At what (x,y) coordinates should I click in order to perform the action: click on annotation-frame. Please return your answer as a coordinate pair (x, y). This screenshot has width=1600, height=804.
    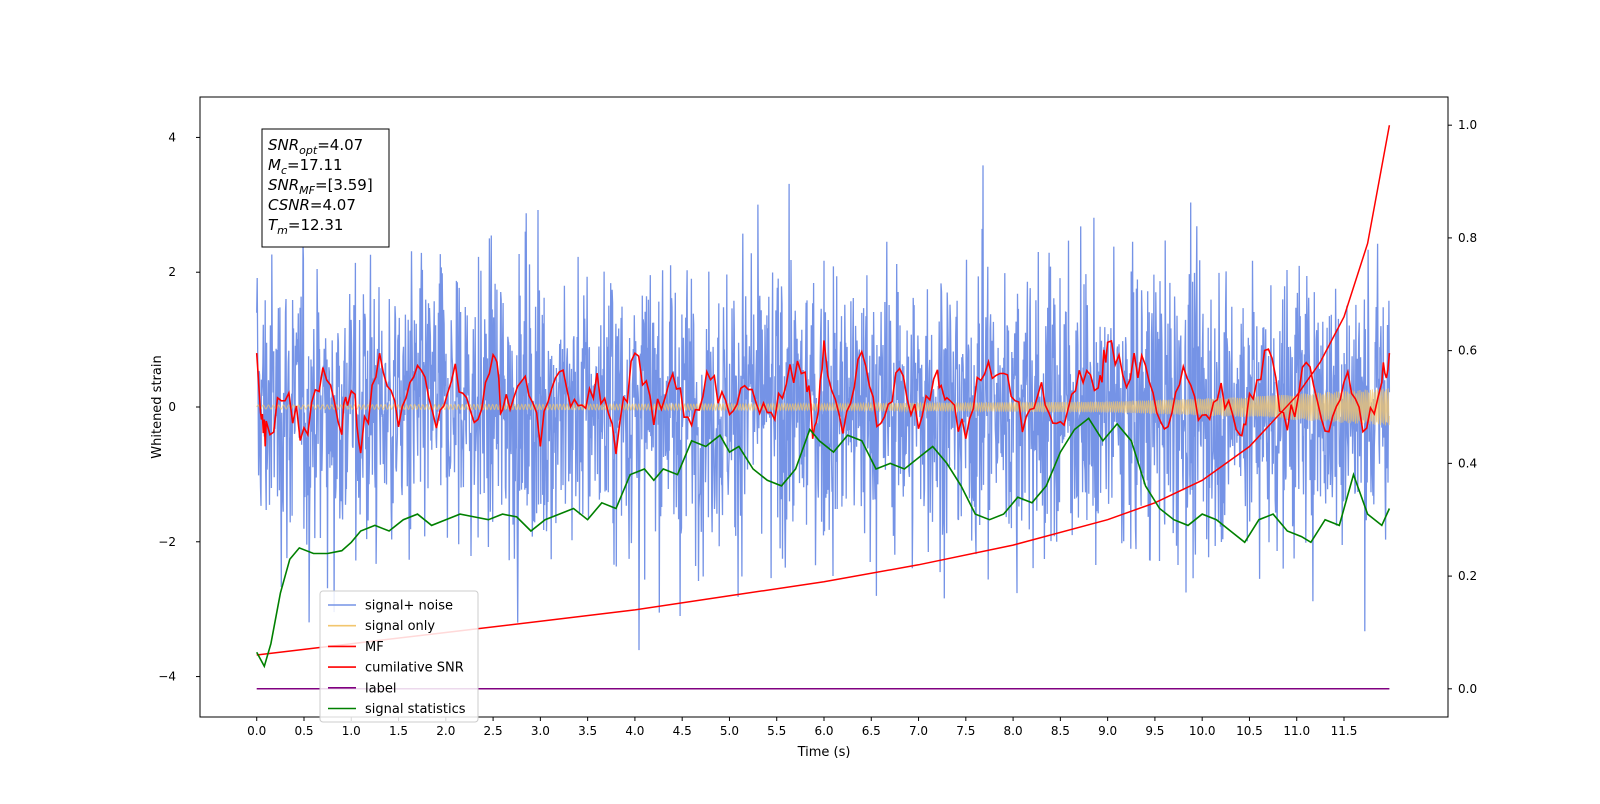
    Looking at the image, I should click on (325, 188).